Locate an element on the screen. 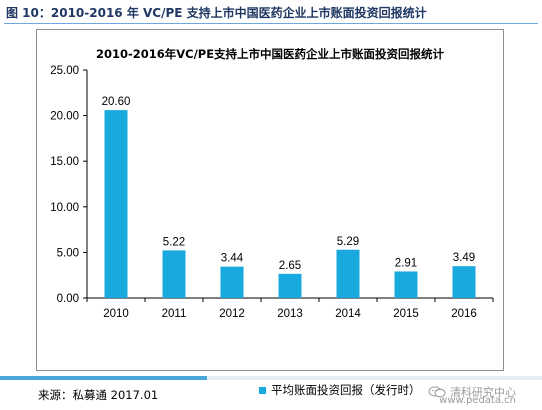  caption-divider is located at coordinates (271, 23).